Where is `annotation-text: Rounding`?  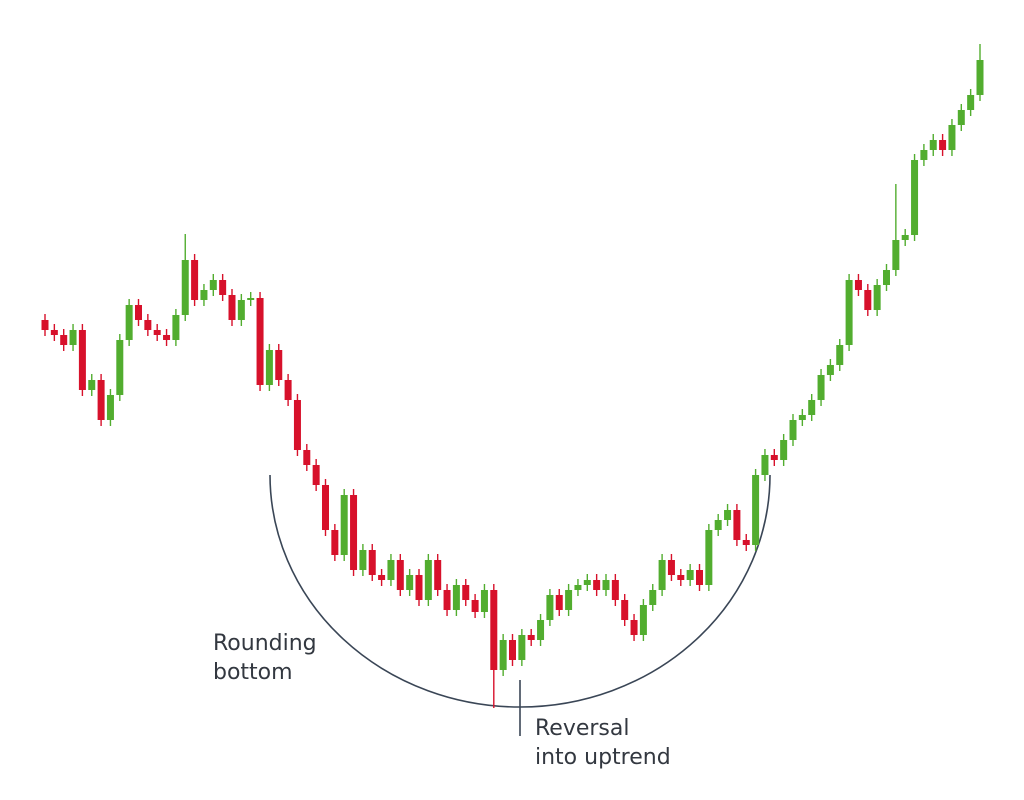
annotation-text: Rounding is located at coordinates (265, 643).